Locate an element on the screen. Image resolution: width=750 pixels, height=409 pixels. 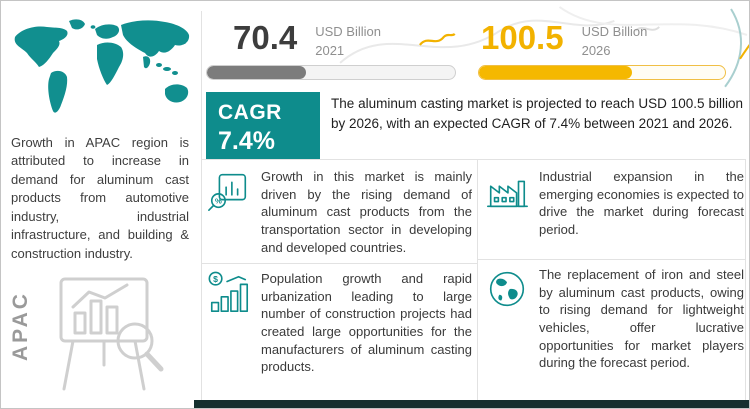
progress-bar-2026 is located at coordinates (602, 72).